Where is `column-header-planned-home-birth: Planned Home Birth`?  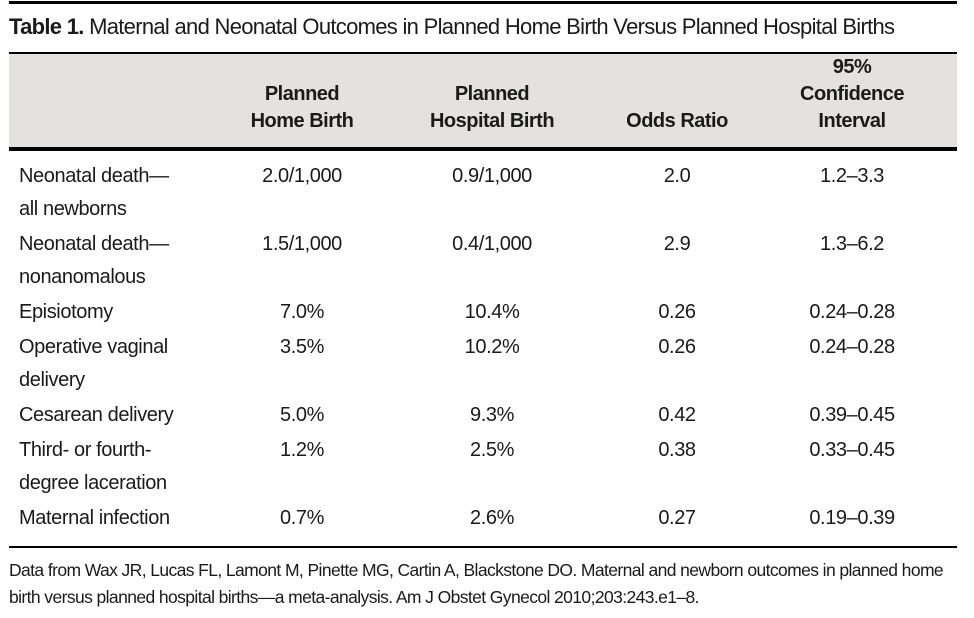
column-header-planned-home-birth: Planned Home Birth is located at coordinates (302, 102).